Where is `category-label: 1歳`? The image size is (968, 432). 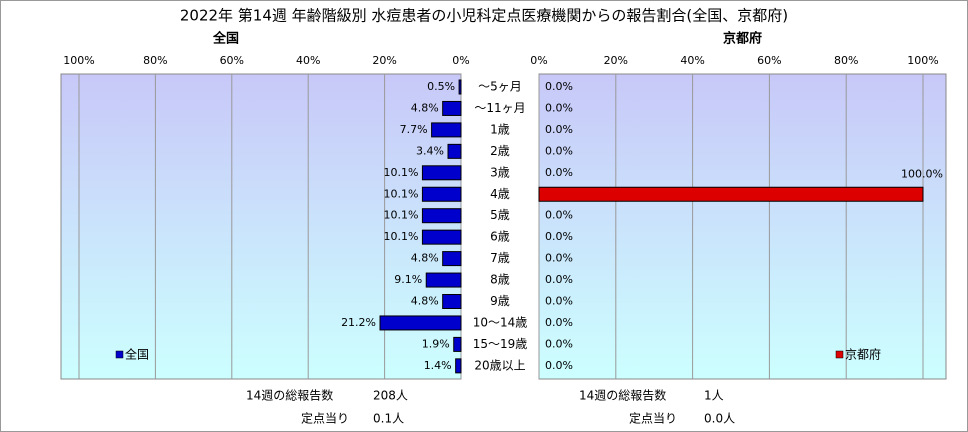
category-label: 1歳 is located at coordinates (500, 129).